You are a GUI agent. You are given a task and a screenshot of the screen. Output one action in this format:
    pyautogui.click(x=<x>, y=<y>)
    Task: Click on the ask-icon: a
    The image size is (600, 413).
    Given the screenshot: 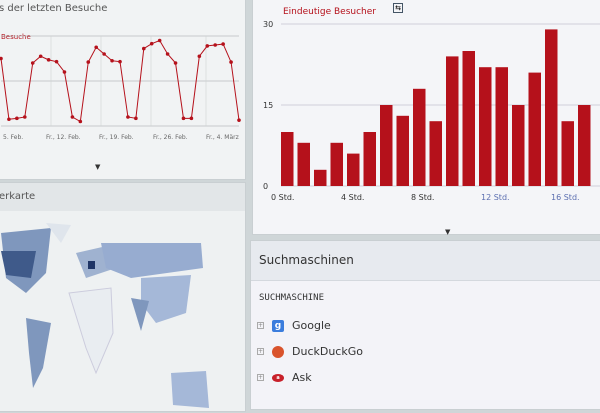 What is the action you would take?
    pyautogui.click(x=278, y=377)
    